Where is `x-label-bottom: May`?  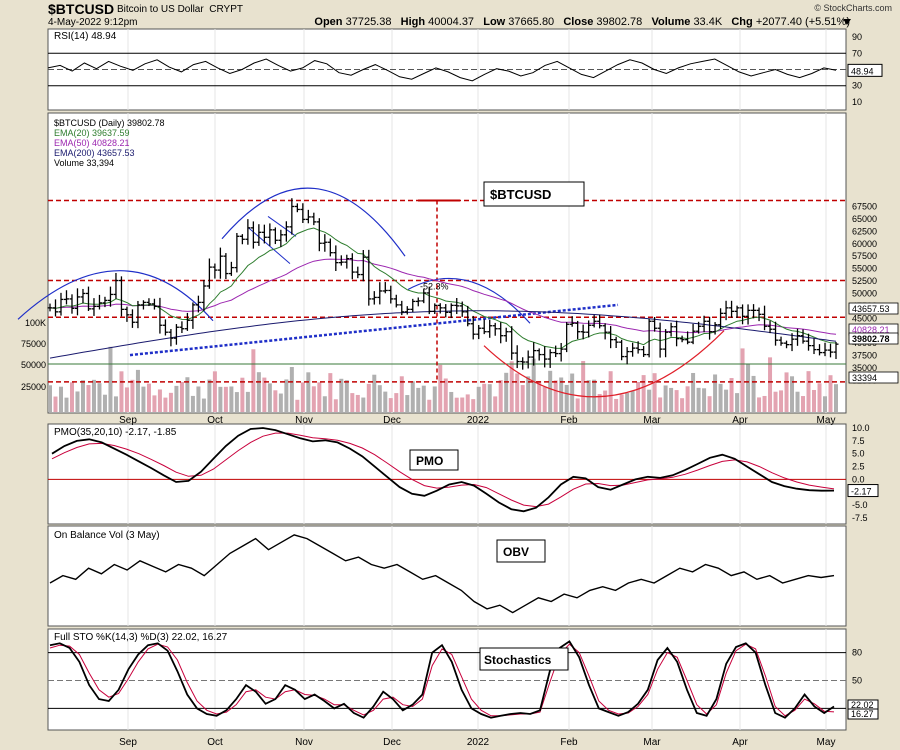
x-label-bottom: May is located at coordinates (826, 742).